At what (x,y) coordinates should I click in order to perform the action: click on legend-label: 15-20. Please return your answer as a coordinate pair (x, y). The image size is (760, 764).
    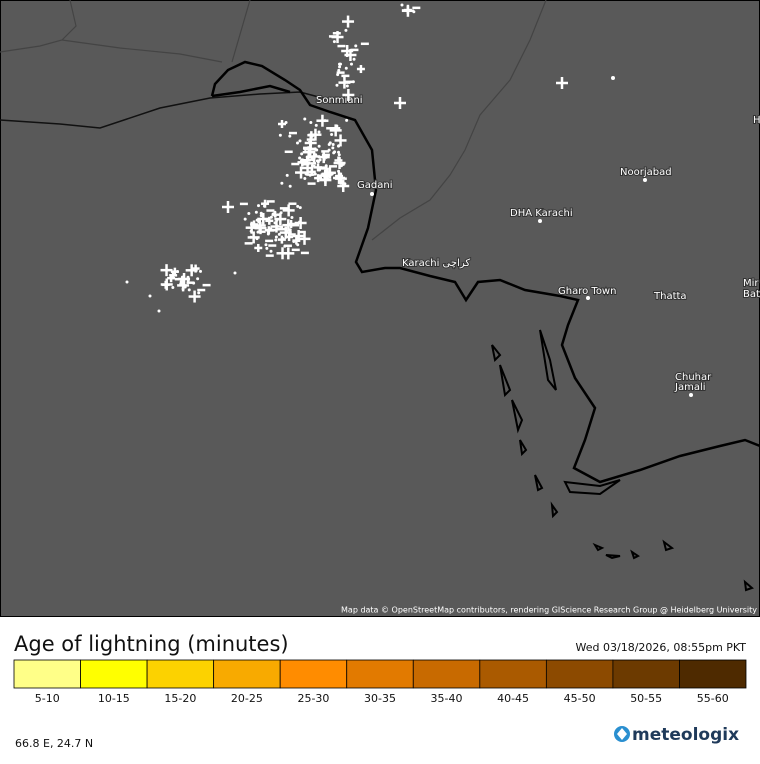
    Looking at the image, I should click on (180, 698).